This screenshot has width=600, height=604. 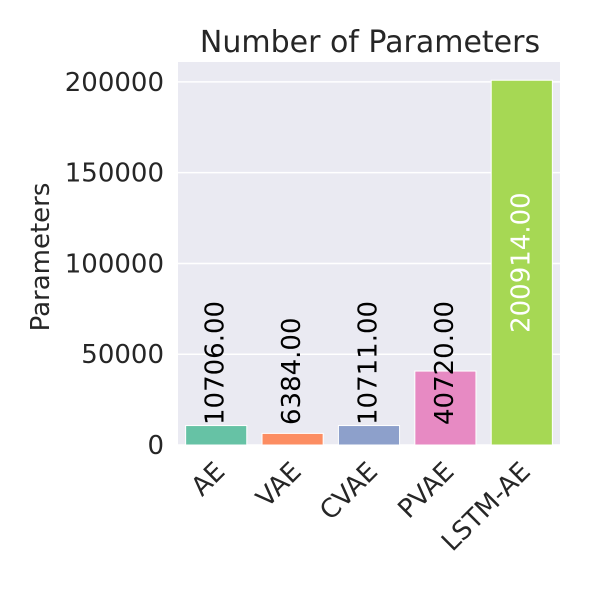 What do you see at coordinates (216, 435) in the screenshot?
I see `bar-ae` at bounding box center [216, 435].